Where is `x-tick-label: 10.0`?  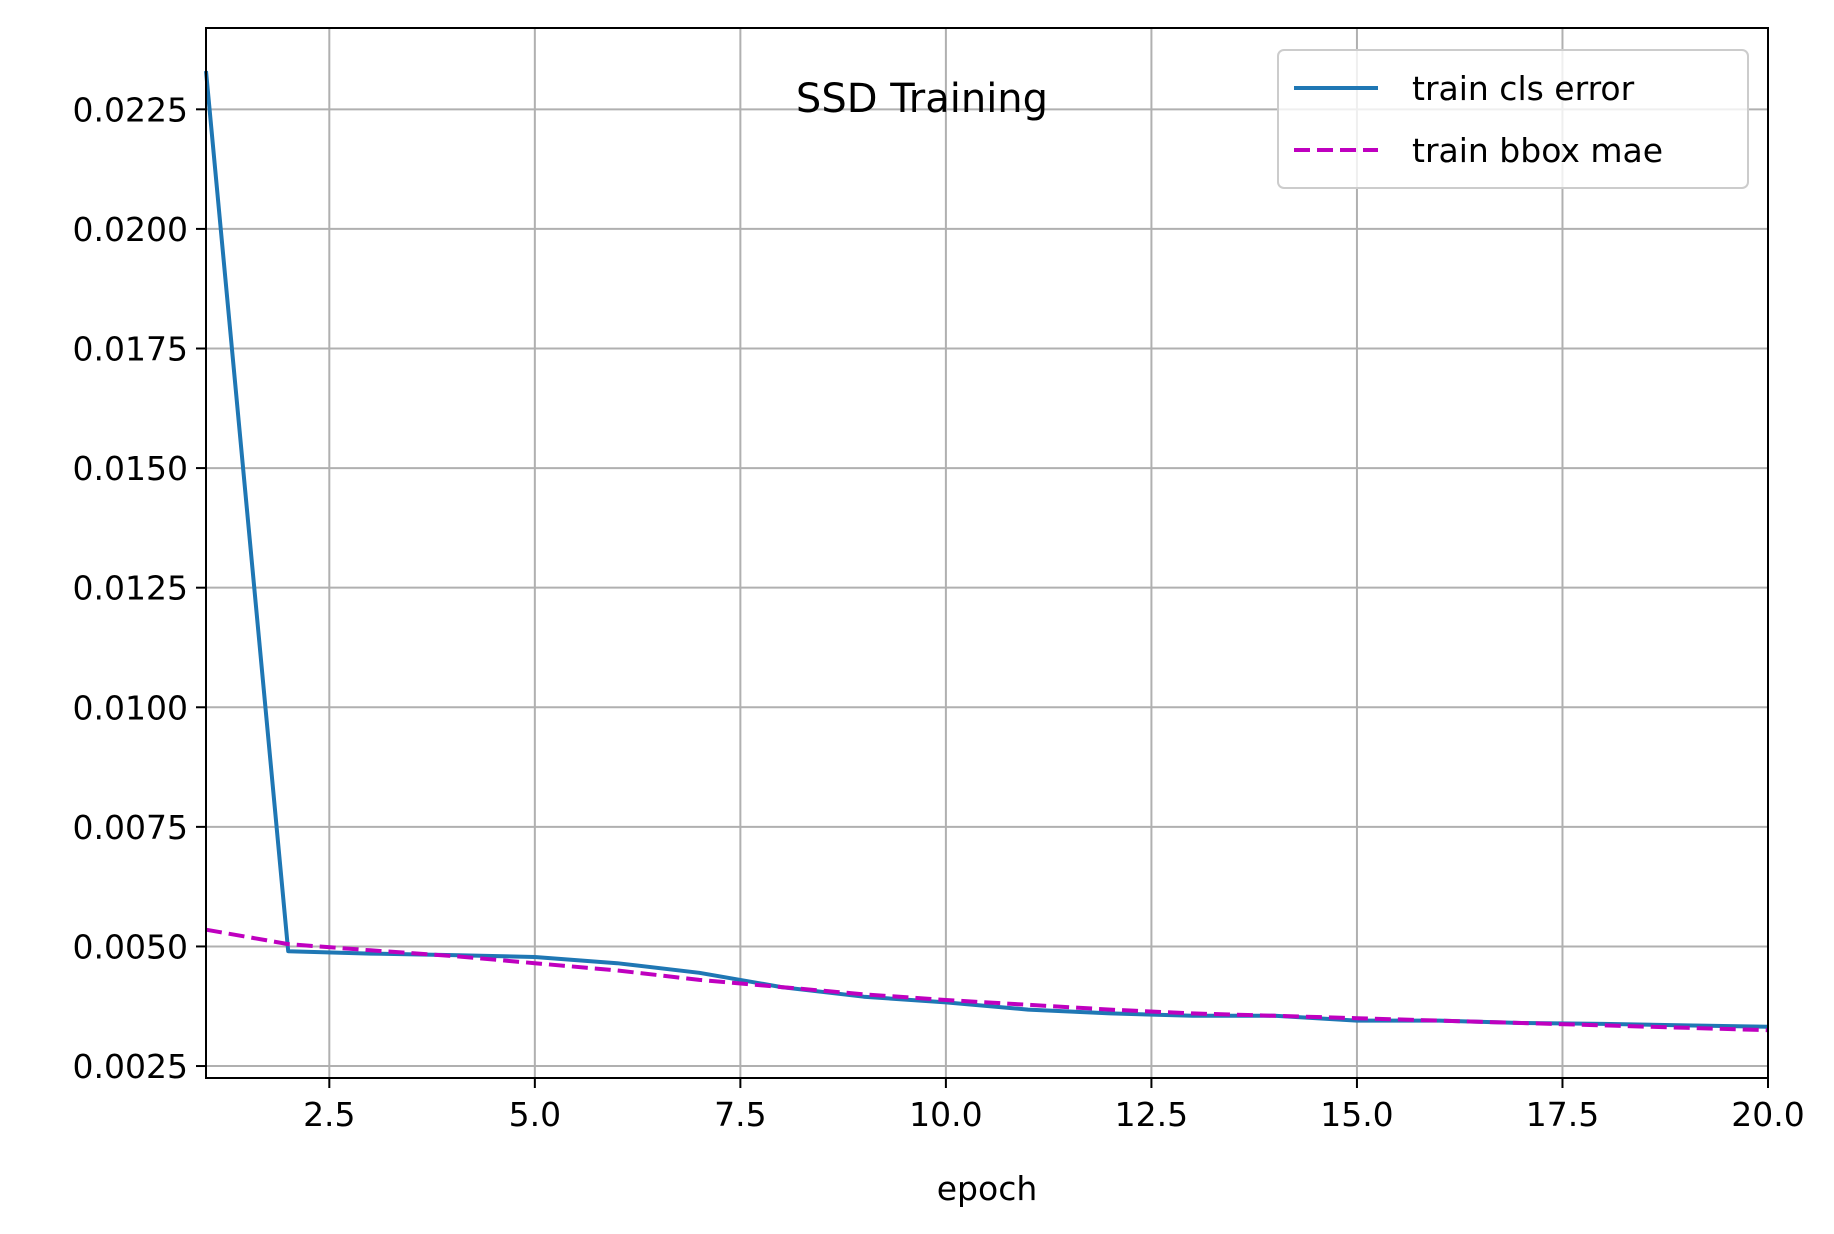 x-tick-label: 10.0 is located at coordinates (945, 1114).